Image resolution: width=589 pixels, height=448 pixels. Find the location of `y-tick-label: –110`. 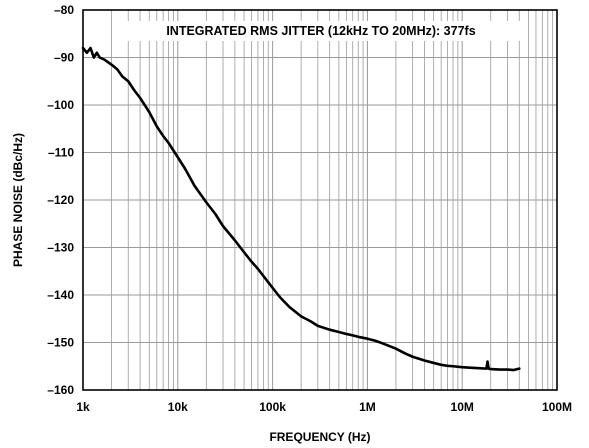

y-tick-label: –110 is located at coordinates (61, 153).